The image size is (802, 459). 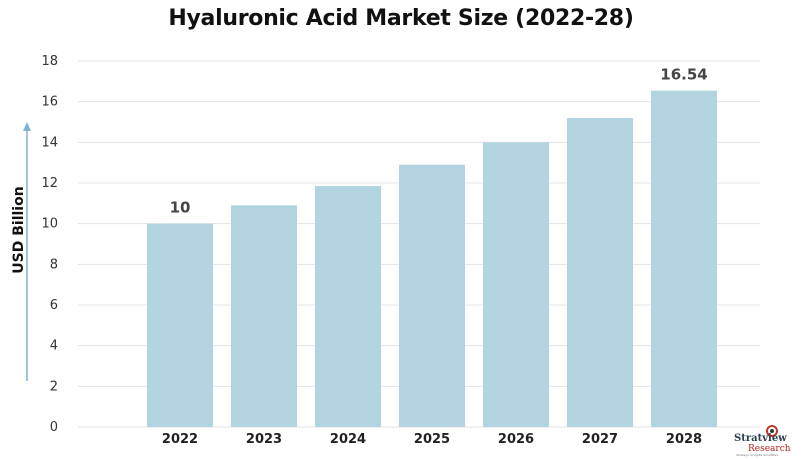 What do you see at coordinates (760, 438) in the screenshot?
I see `logo-name: Stratview` at bounding box center [760, 438].